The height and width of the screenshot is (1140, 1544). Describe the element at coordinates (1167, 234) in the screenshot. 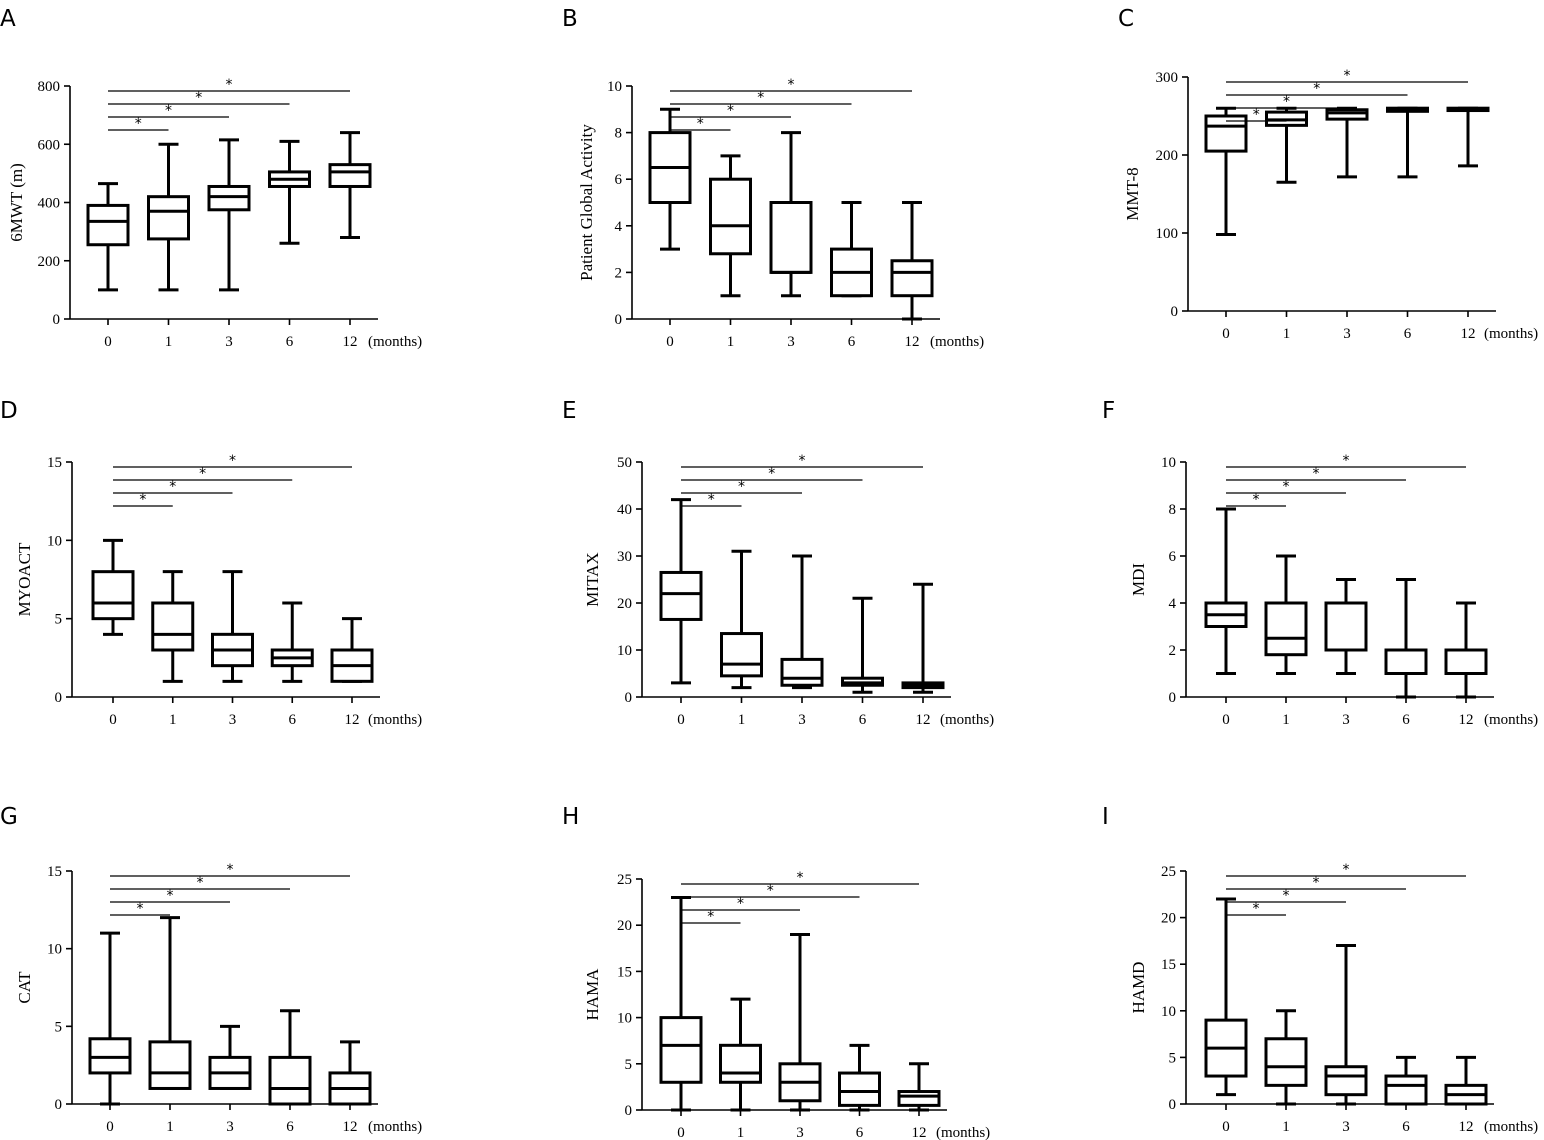

I see `y-tick-label: 100` at that location.